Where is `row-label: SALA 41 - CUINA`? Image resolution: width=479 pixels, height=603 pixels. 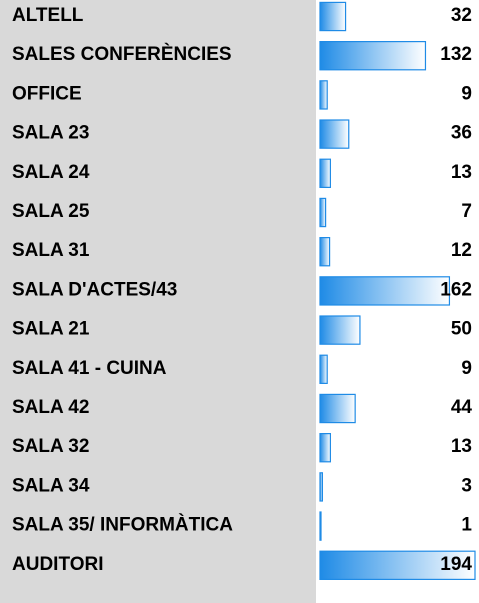
row-label: SALA 41 - CUINA is located at coordinates (89, 368).